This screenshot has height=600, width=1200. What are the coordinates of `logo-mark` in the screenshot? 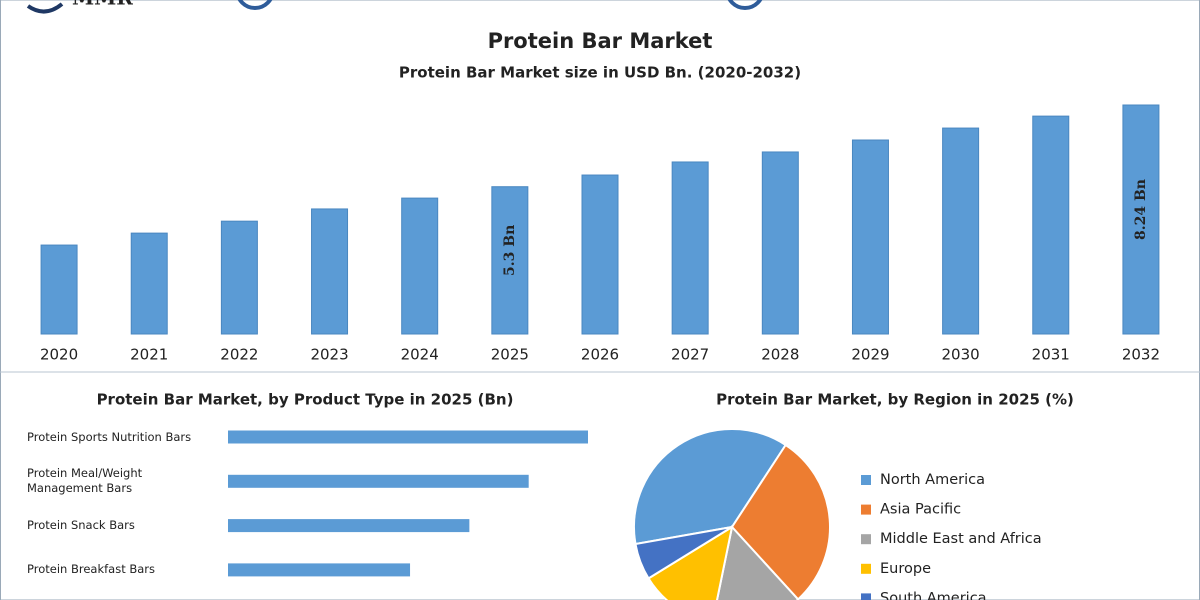 It's located at (45, 8).